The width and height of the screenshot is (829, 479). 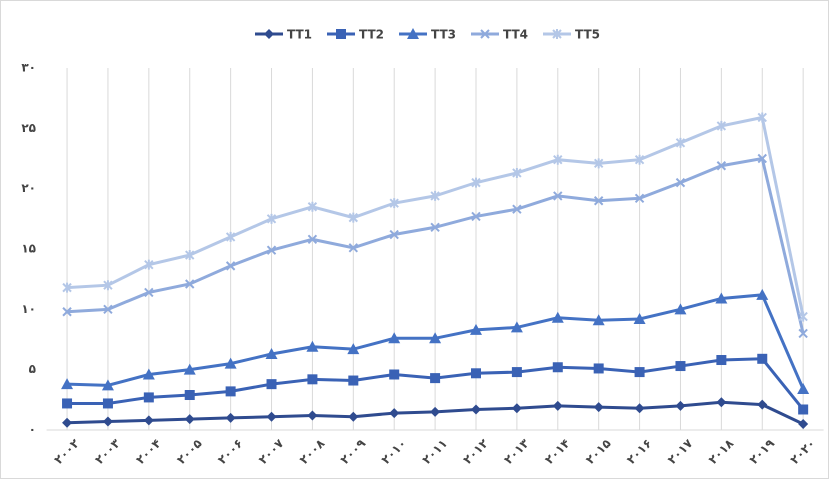 What do you see at coordinates (32, 430) in the screenshot?
I see `y-tick-label: ۰` at bounding box center [32, 430].